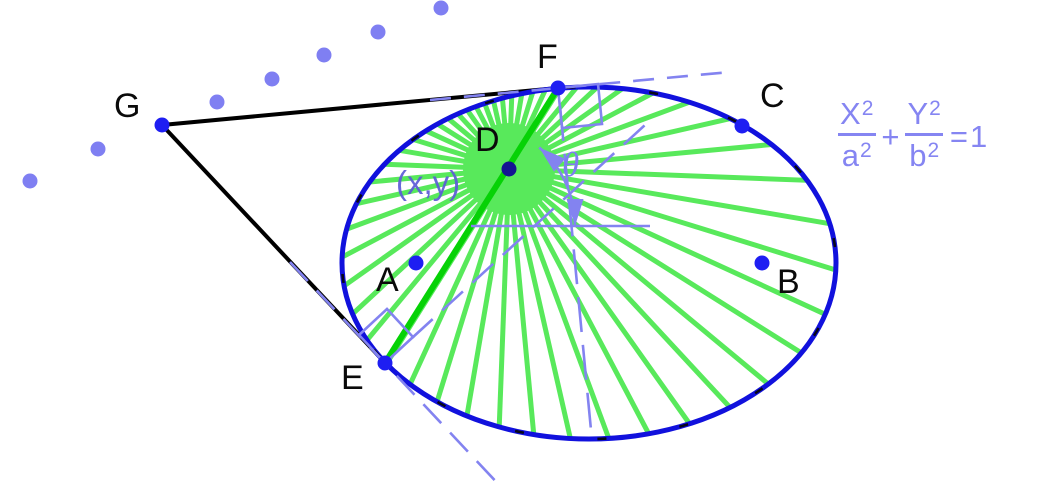  What do you see at coordinates (788, 282) in the screenshot?
I see `label-B: B` at bounding box center [788, 282].